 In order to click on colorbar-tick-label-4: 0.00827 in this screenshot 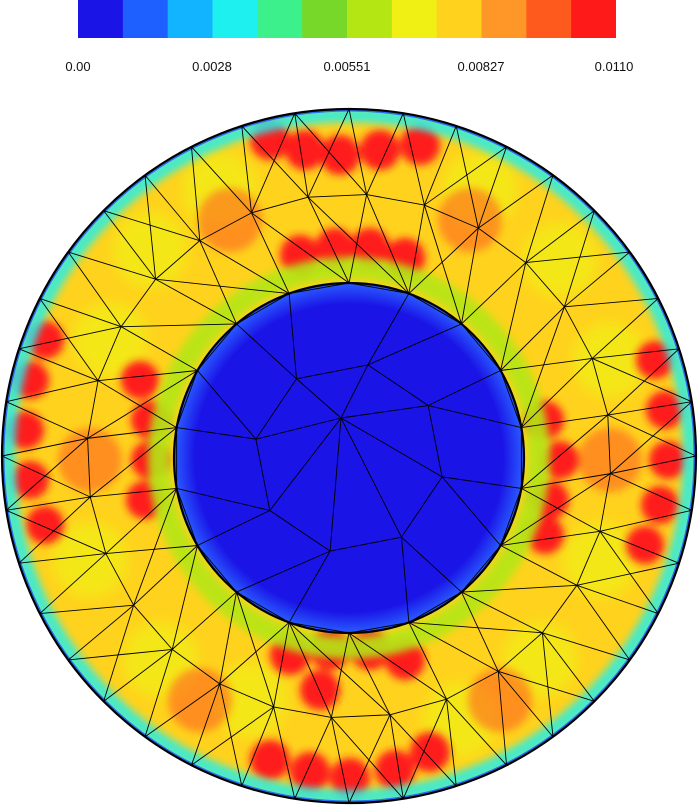, I will do `click(481, 66)`.